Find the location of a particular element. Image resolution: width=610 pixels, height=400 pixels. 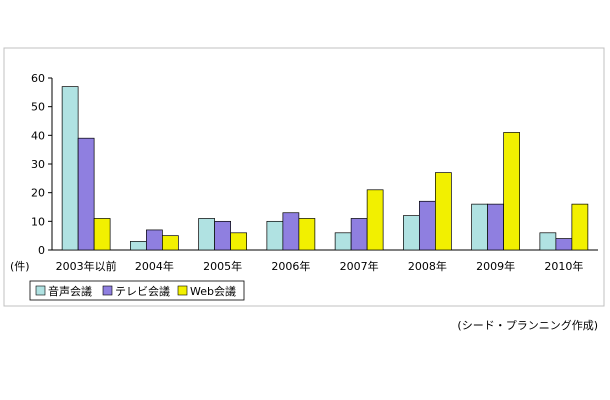

x-category-label: 2010年 is located at coordinates (563, 266).